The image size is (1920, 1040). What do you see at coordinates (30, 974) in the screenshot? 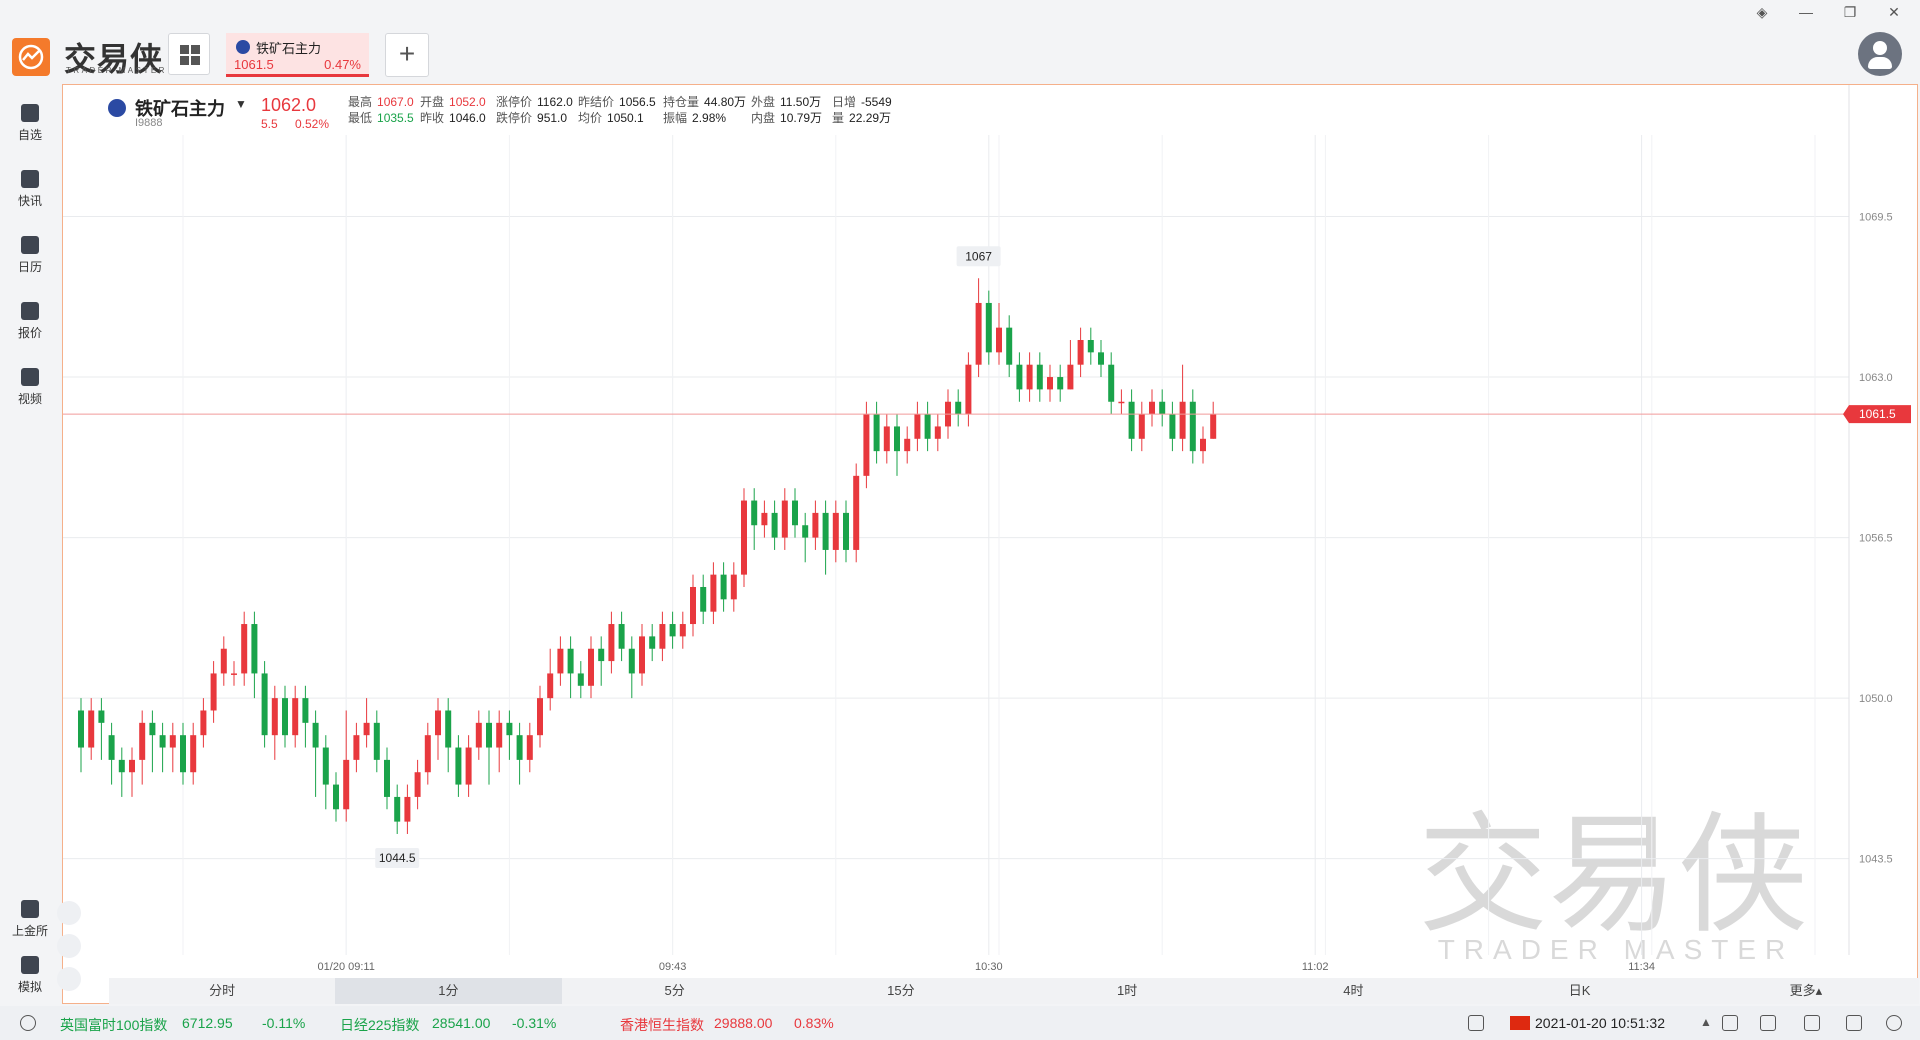
I see `sidebar-item-simulate: 模拟` at bounding box center [30, 974].